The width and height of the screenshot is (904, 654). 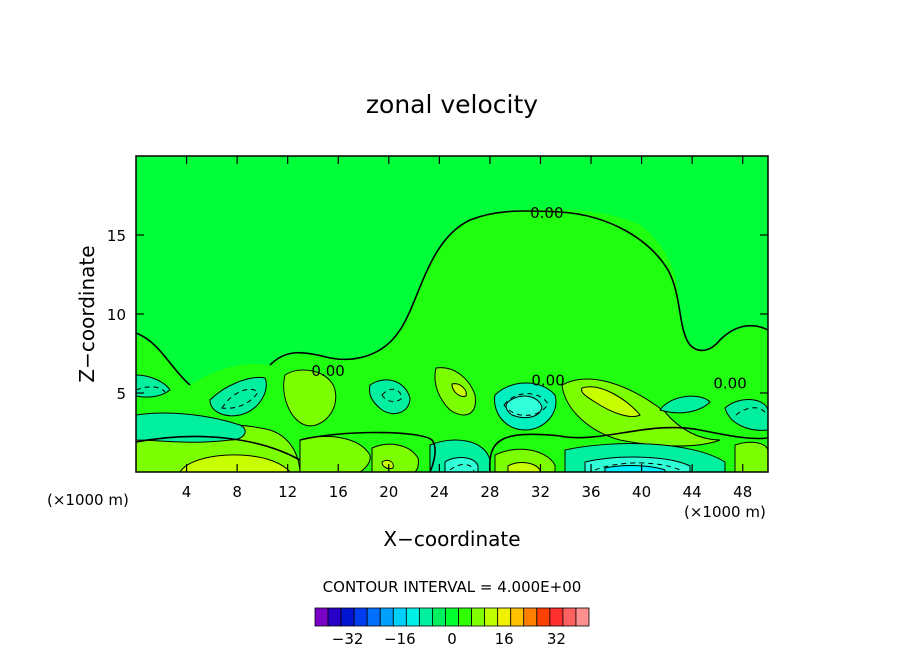 I want to click on x-unit-left: (×1000 m), so click(x=88, y=500).